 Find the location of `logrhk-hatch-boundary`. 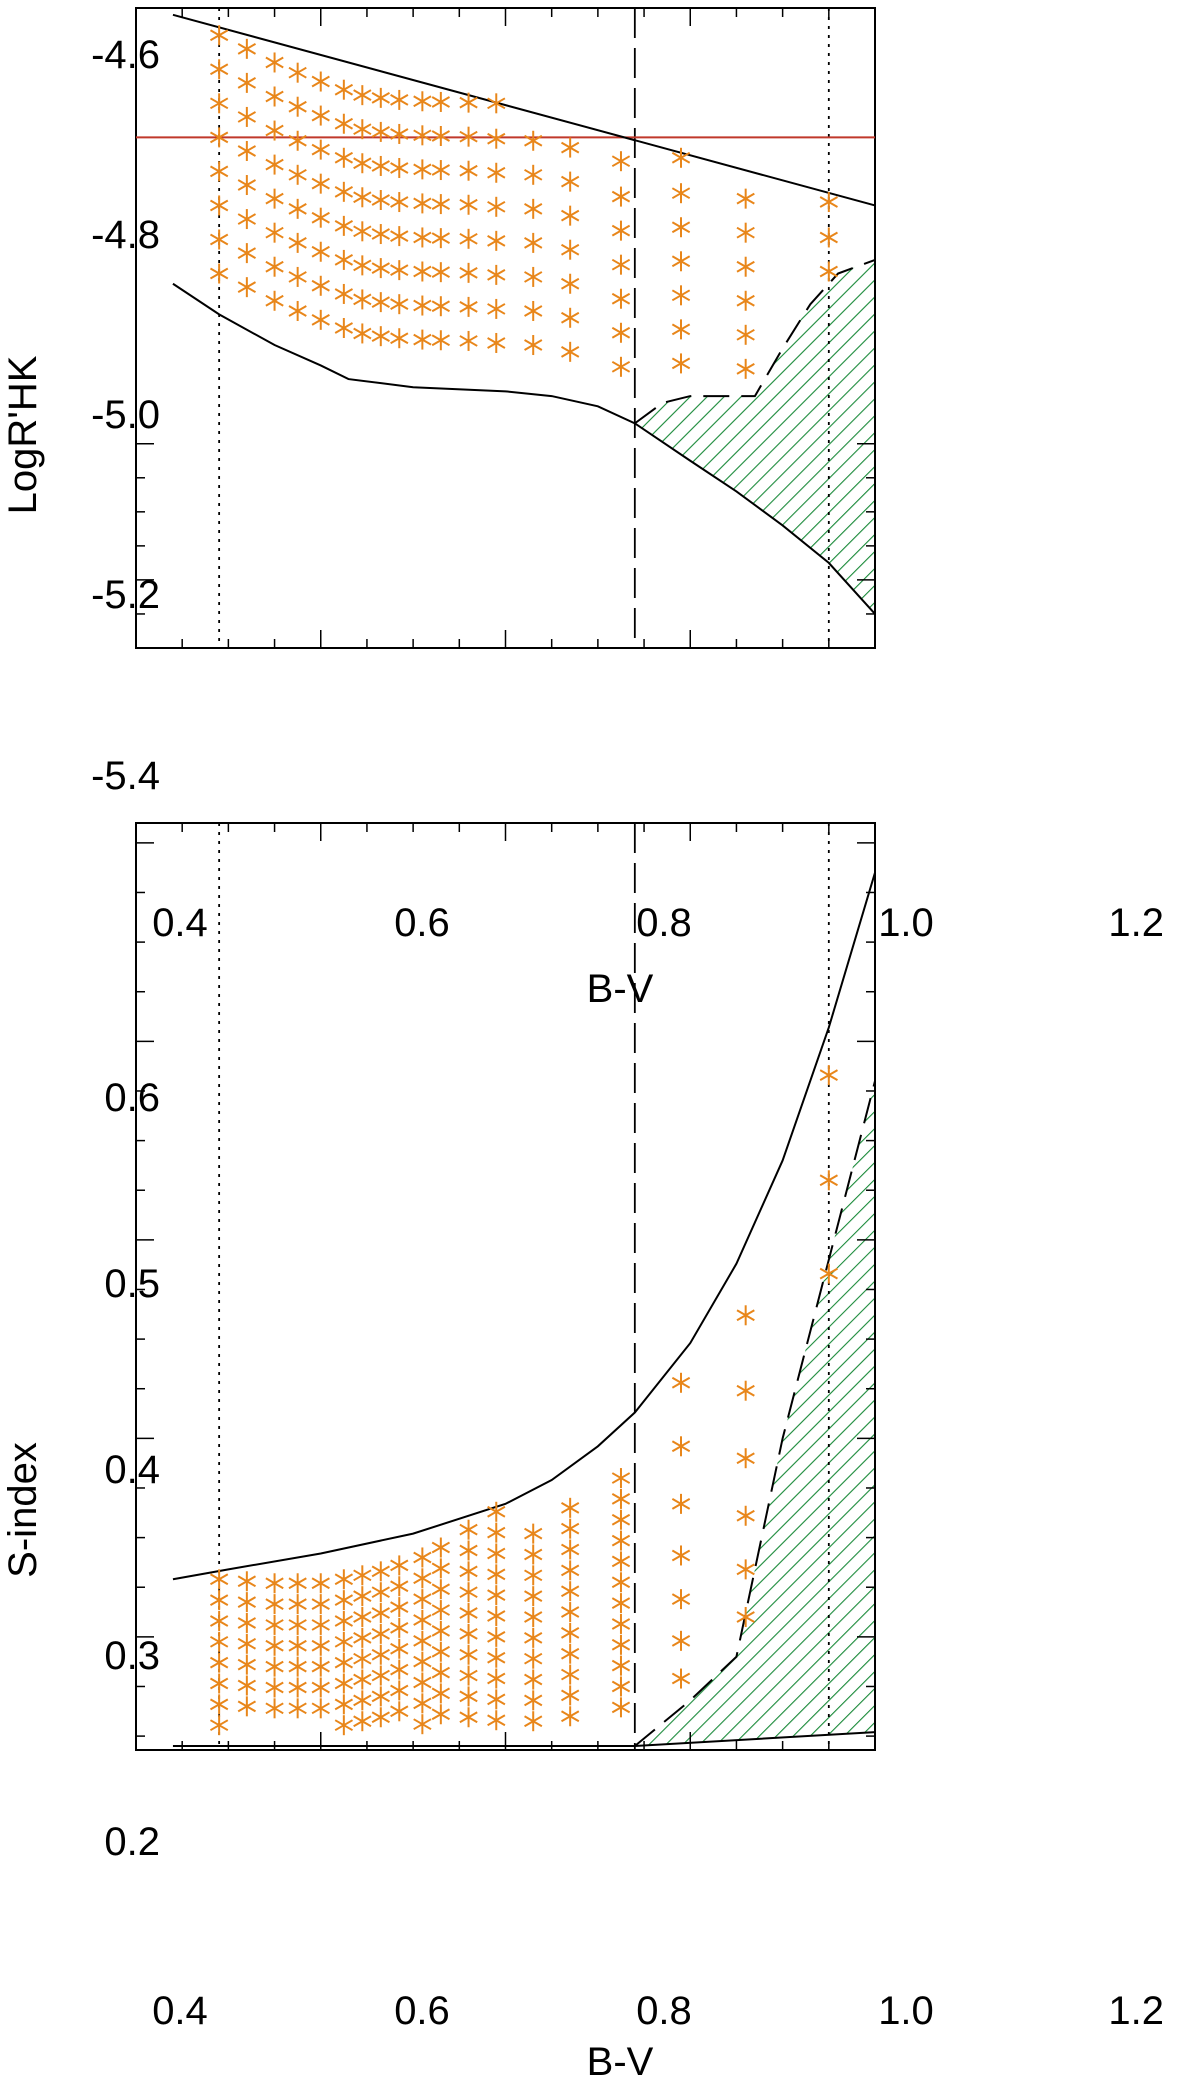

logrhk-hatch-boundary is located at coordinates (755, 341).